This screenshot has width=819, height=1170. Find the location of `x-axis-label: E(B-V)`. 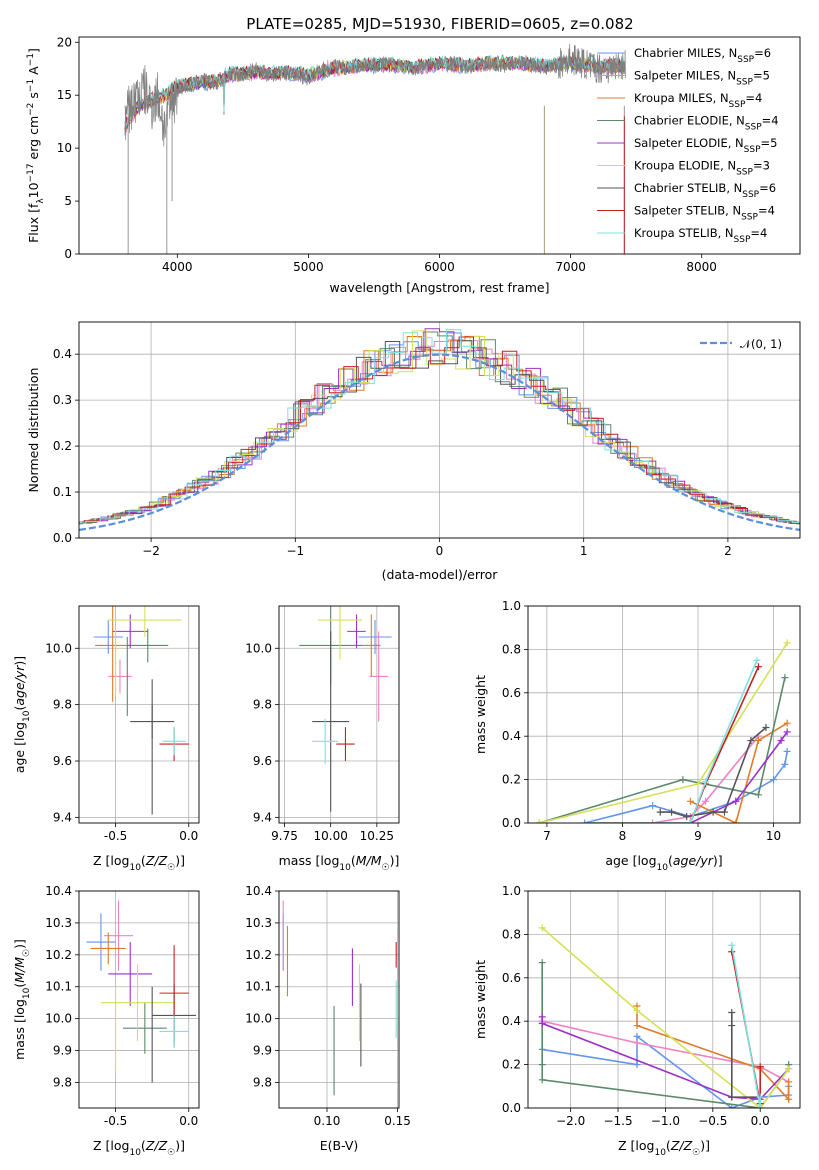

x-axis-label: E(B-V) is located at coordinates (339, 1145).